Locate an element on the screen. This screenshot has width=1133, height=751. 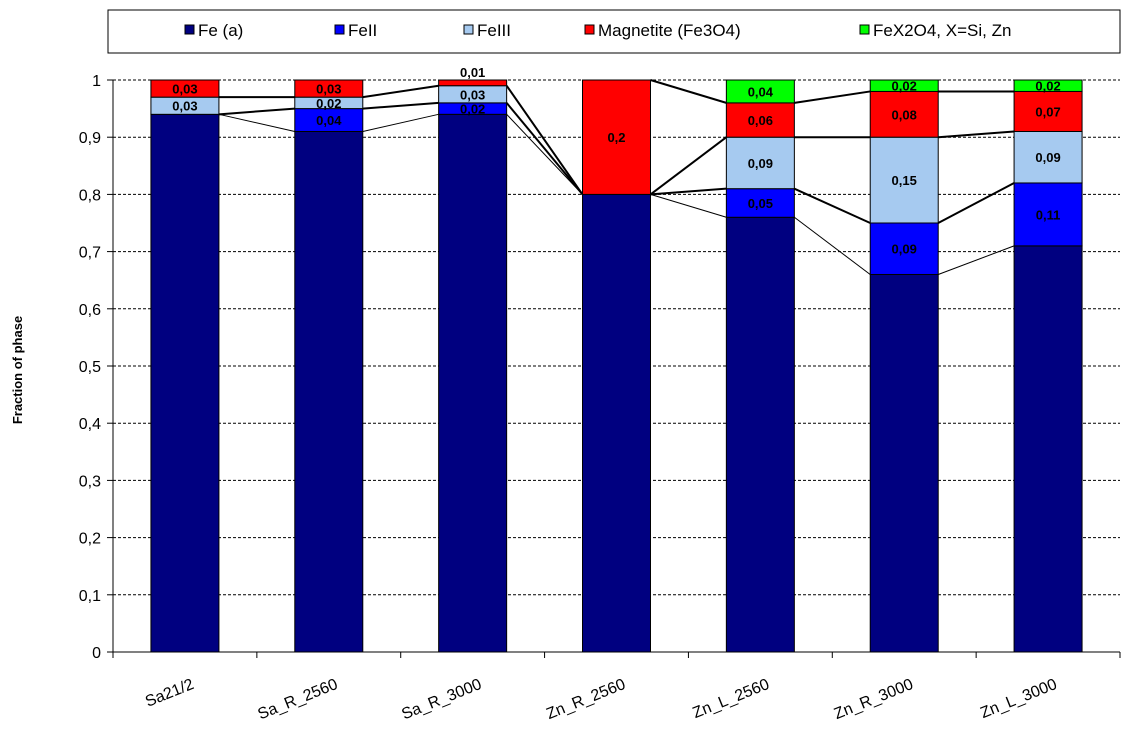
data-label: 0,06 is located at coordinates (760, 120).